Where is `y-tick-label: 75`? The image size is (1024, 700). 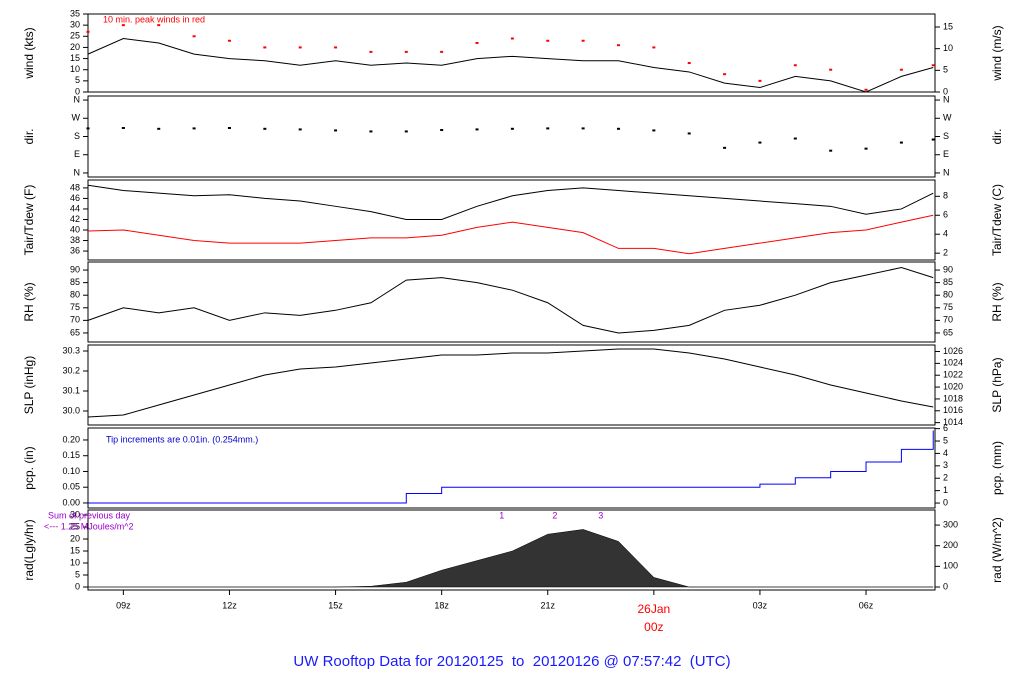 y-tick-label: 75 is located at coordinates (948, 307).